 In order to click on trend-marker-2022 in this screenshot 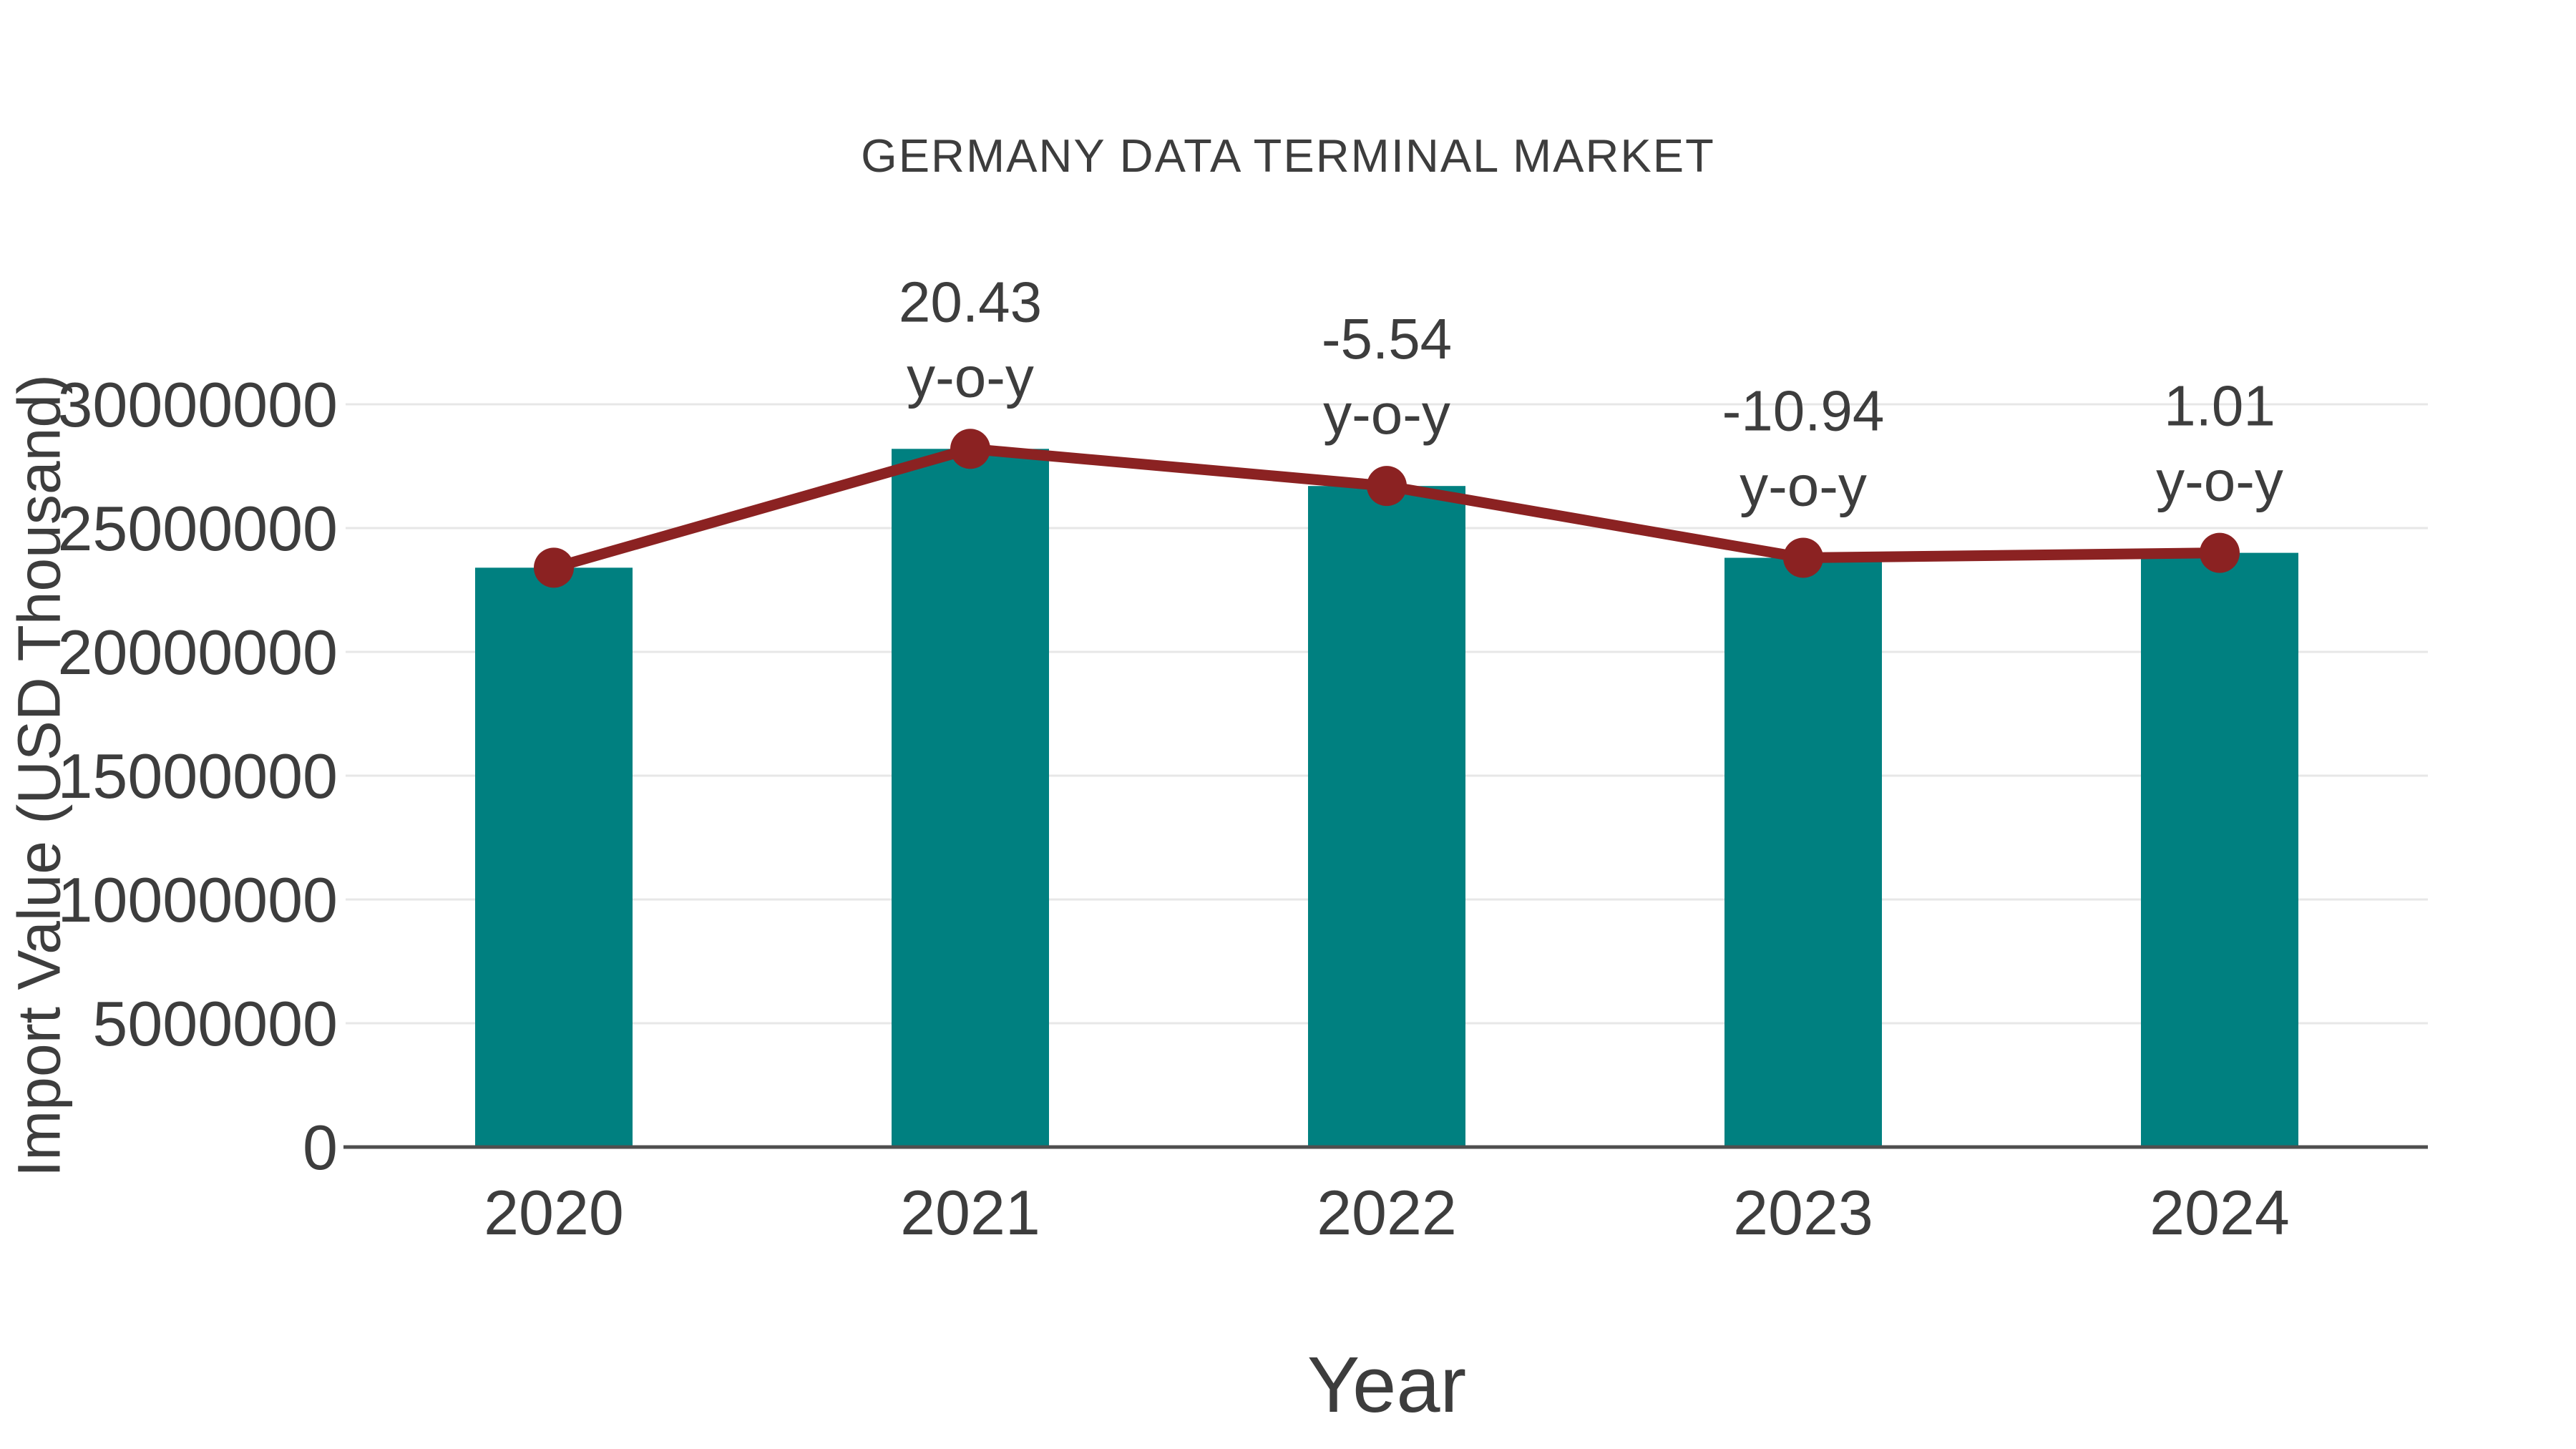, I will do `click(1387, 486)`.